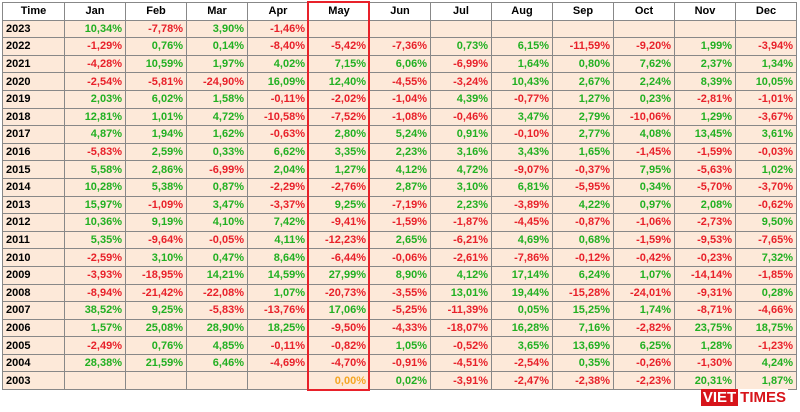 The width and height of the screenshot is (800, 412). I want to click on value-cell: -2,02%, so click(339, 99).